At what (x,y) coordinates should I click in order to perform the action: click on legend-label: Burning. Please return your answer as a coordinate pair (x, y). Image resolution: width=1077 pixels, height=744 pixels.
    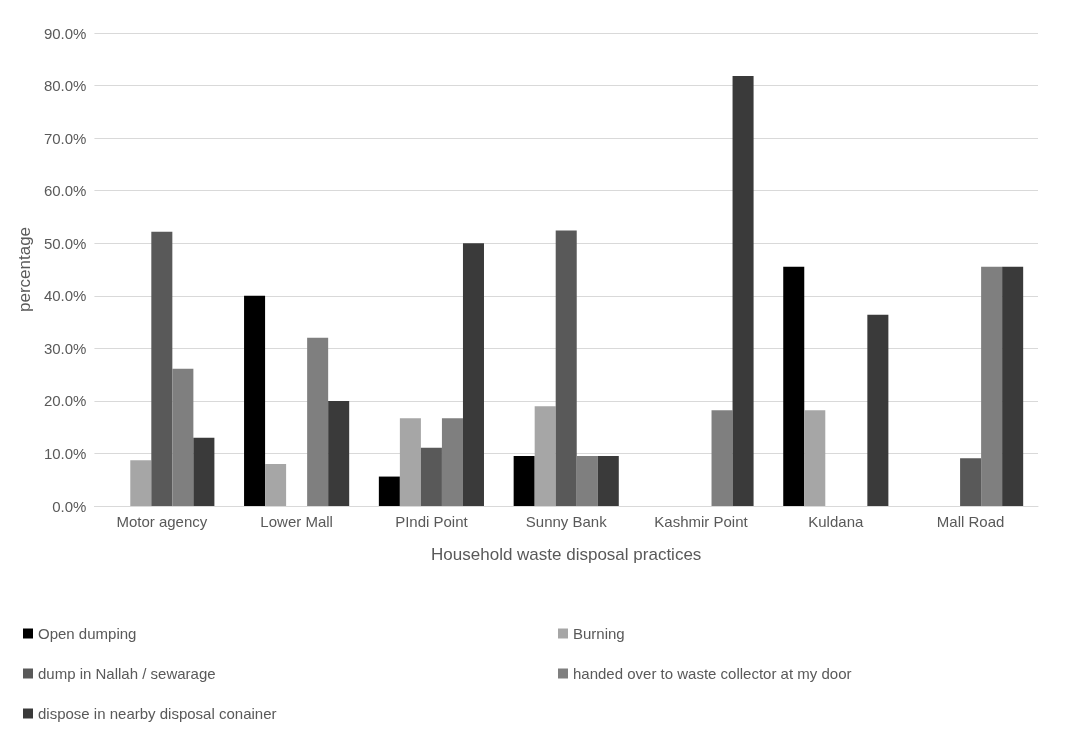
    Looking at the image, I should click on (599, 633).